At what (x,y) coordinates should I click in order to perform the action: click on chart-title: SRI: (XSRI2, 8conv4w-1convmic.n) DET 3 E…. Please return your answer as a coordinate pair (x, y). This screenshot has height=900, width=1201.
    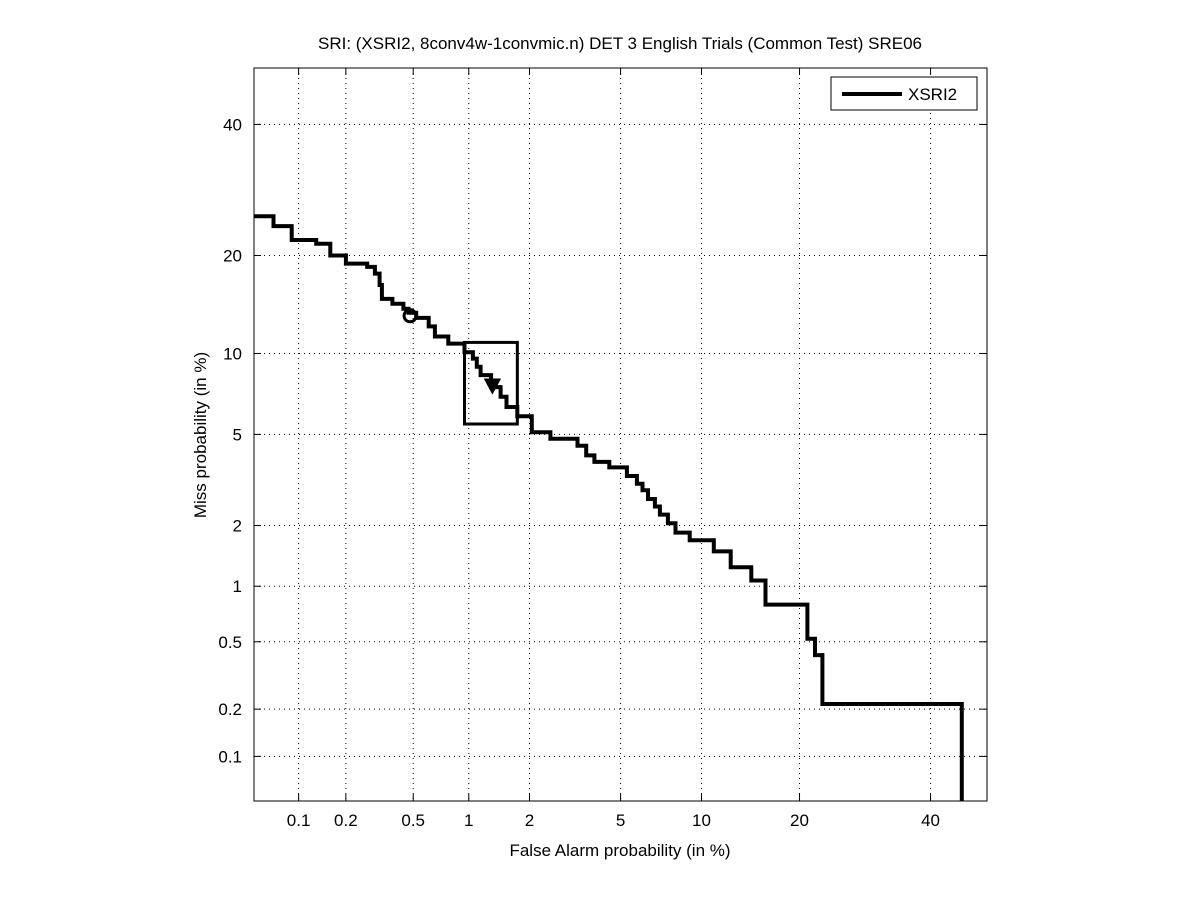
    Looking at the image, I should click on (620, 43).